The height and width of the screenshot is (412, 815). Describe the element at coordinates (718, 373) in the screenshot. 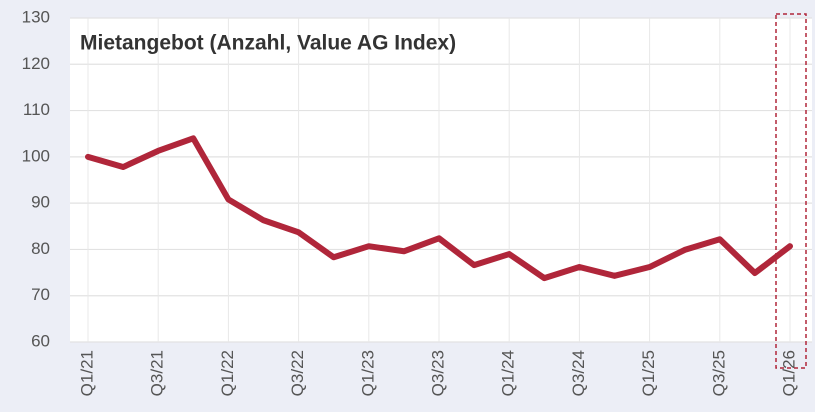

I see `x-tick-label: Q3/25` at that location.